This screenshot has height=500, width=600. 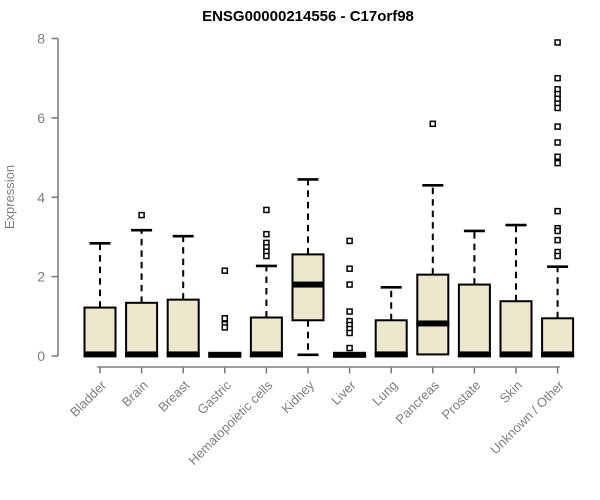 What do you see at coordinates (41, 277) in the screenshot?
I see `y-tick-label: 2` at bounding box center [41, 277].